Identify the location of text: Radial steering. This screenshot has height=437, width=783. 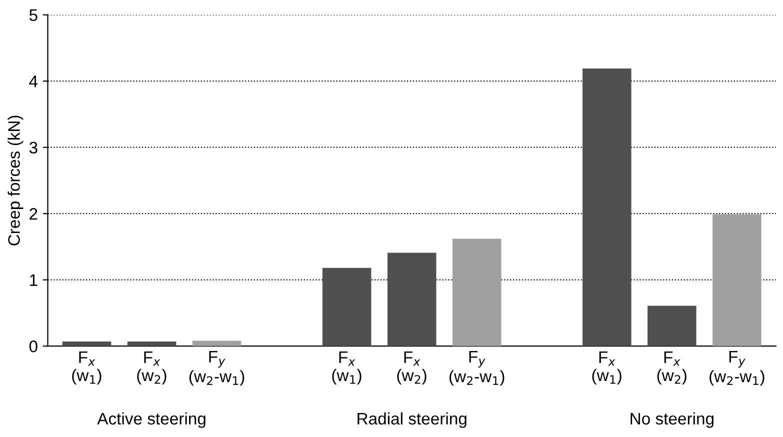
(412, 420).